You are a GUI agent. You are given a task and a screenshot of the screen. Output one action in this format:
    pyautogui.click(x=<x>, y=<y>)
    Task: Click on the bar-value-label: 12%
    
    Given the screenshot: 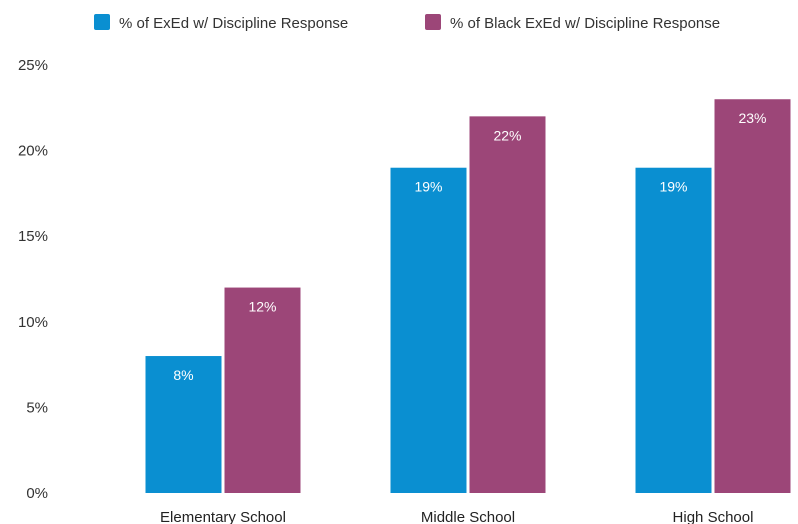 What is the action you would take?
    pyautogui.click(x=262, y=307)
    